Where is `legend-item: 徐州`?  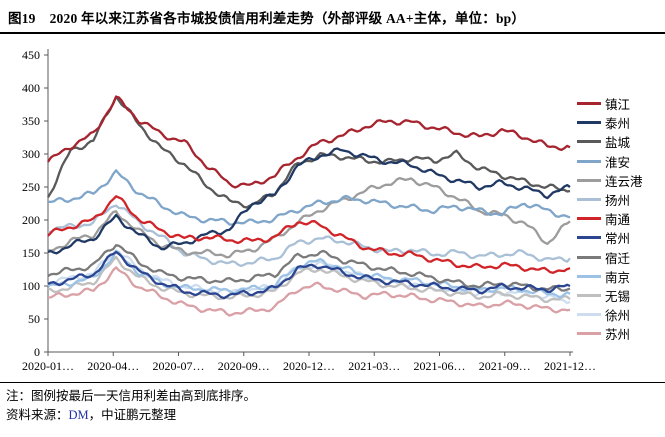
legend-item: 徐州 is located at coordinates (610, 314).